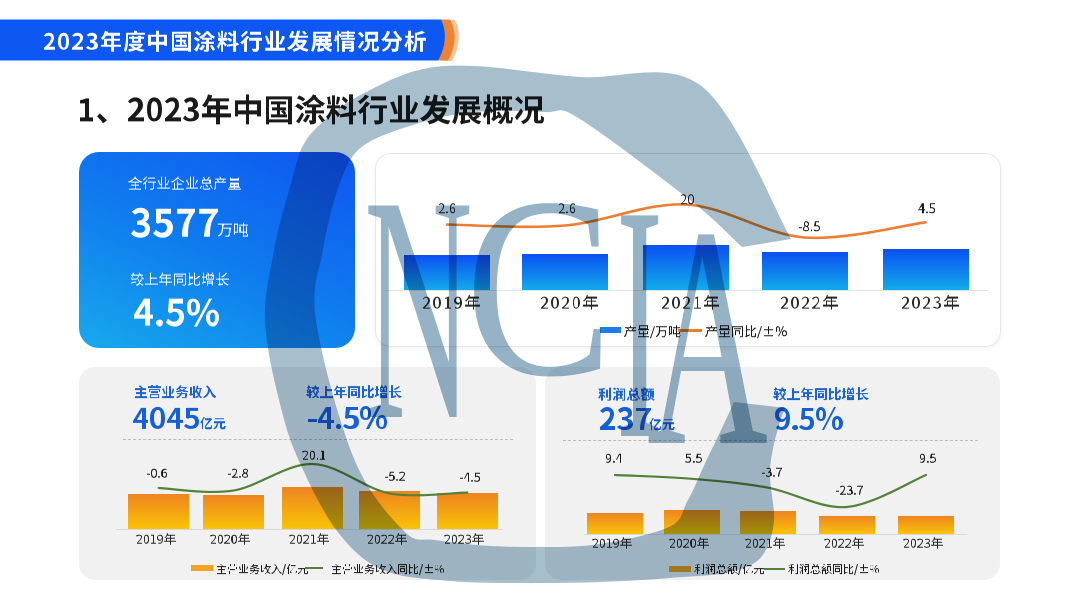 Image resolution: width=1080 pixels, height=607 pixels. I want to click on svg-text: C, so click(539, 288).